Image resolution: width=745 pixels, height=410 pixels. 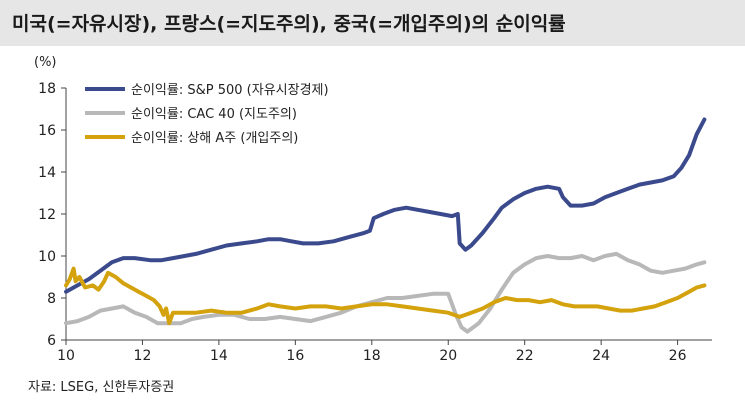 I want to click on source-note: 자료: LSEG, 신한투자증권, so click(x=101, y=387).